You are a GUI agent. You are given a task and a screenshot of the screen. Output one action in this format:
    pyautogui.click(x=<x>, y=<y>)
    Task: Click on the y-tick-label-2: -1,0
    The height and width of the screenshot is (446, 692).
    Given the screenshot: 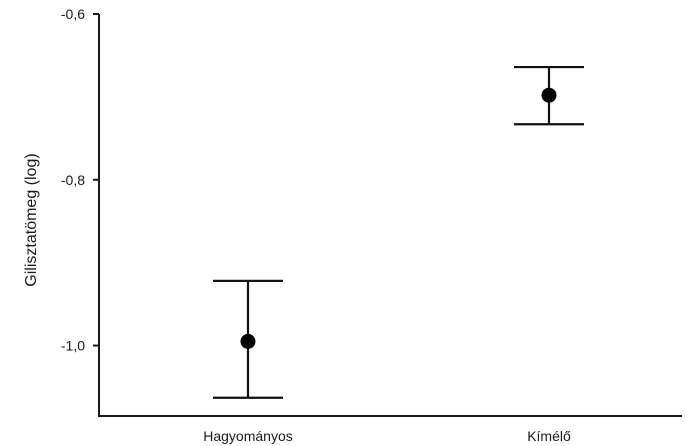 What is the action you would take?
    pyautogui.click(x=73, y=346)
    